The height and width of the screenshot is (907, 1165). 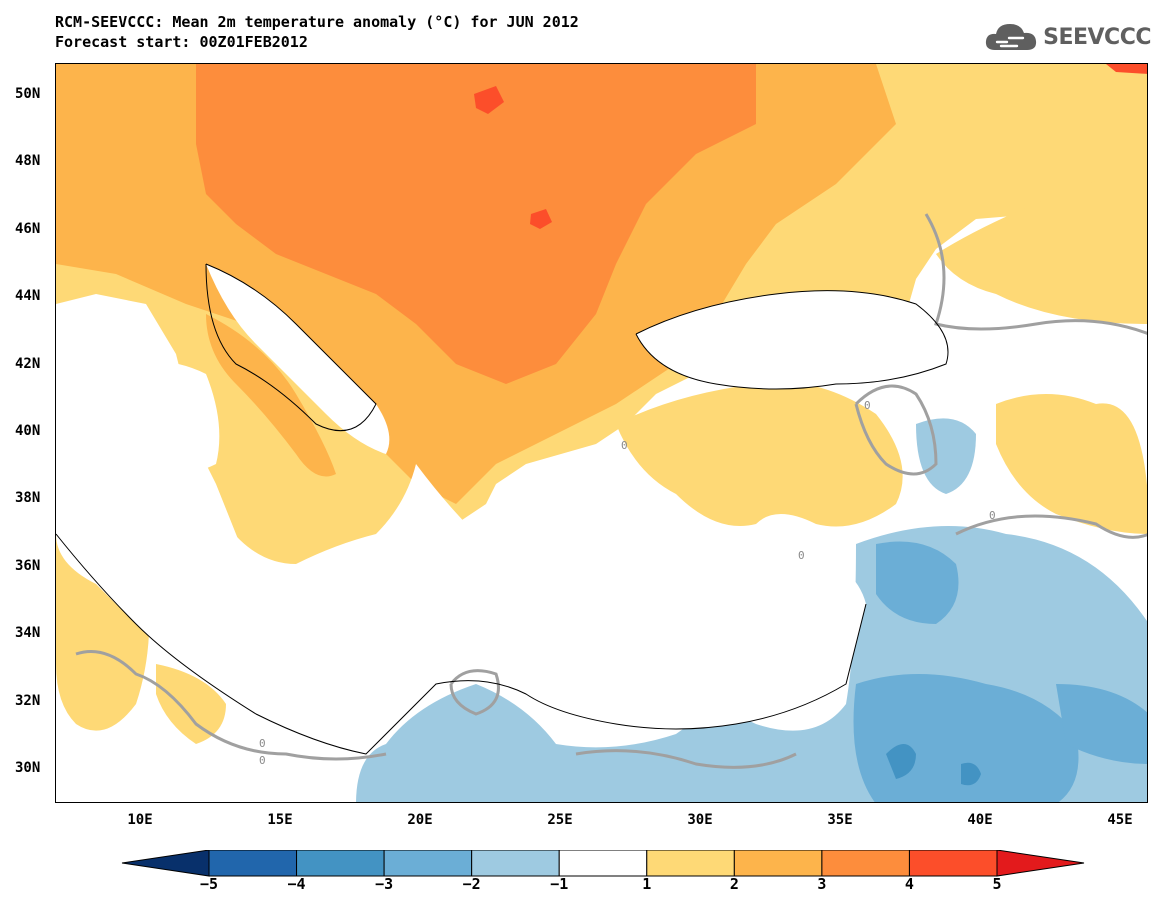 I want to click on lon-label-40e: 40E, so click(x=980, y=820).